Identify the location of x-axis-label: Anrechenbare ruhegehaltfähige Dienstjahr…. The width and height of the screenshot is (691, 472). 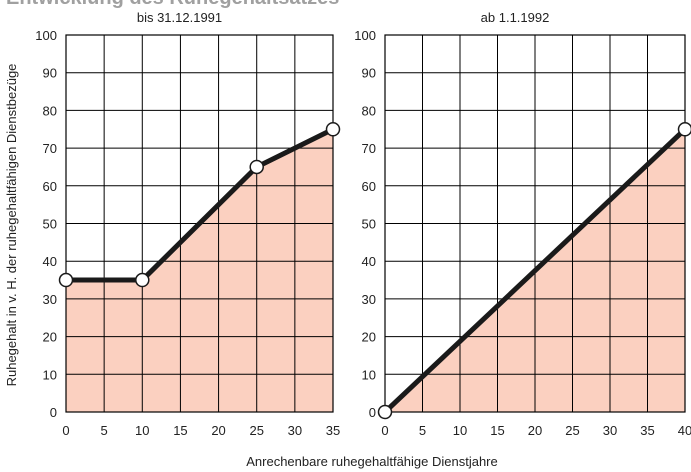
(372, 461).